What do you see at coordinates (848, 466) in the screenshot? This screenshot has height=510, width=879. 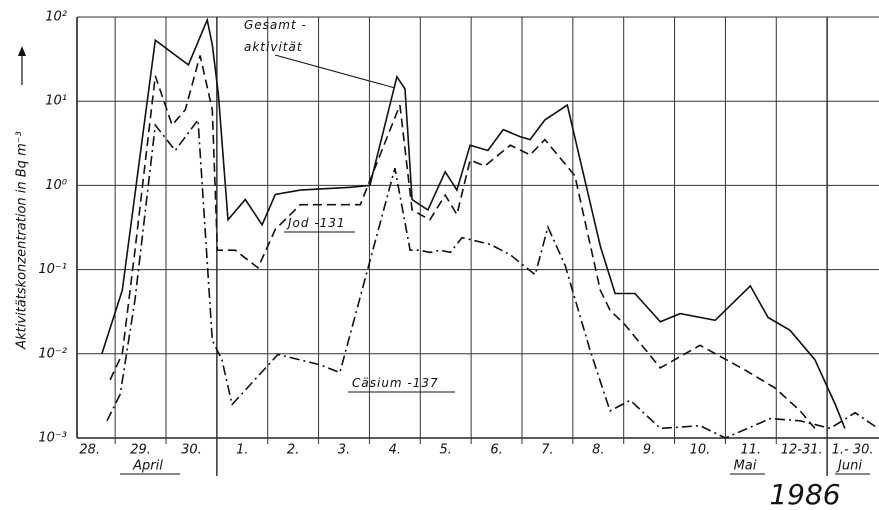 I see `month-label: Juni` at bounding box center [848, 466].